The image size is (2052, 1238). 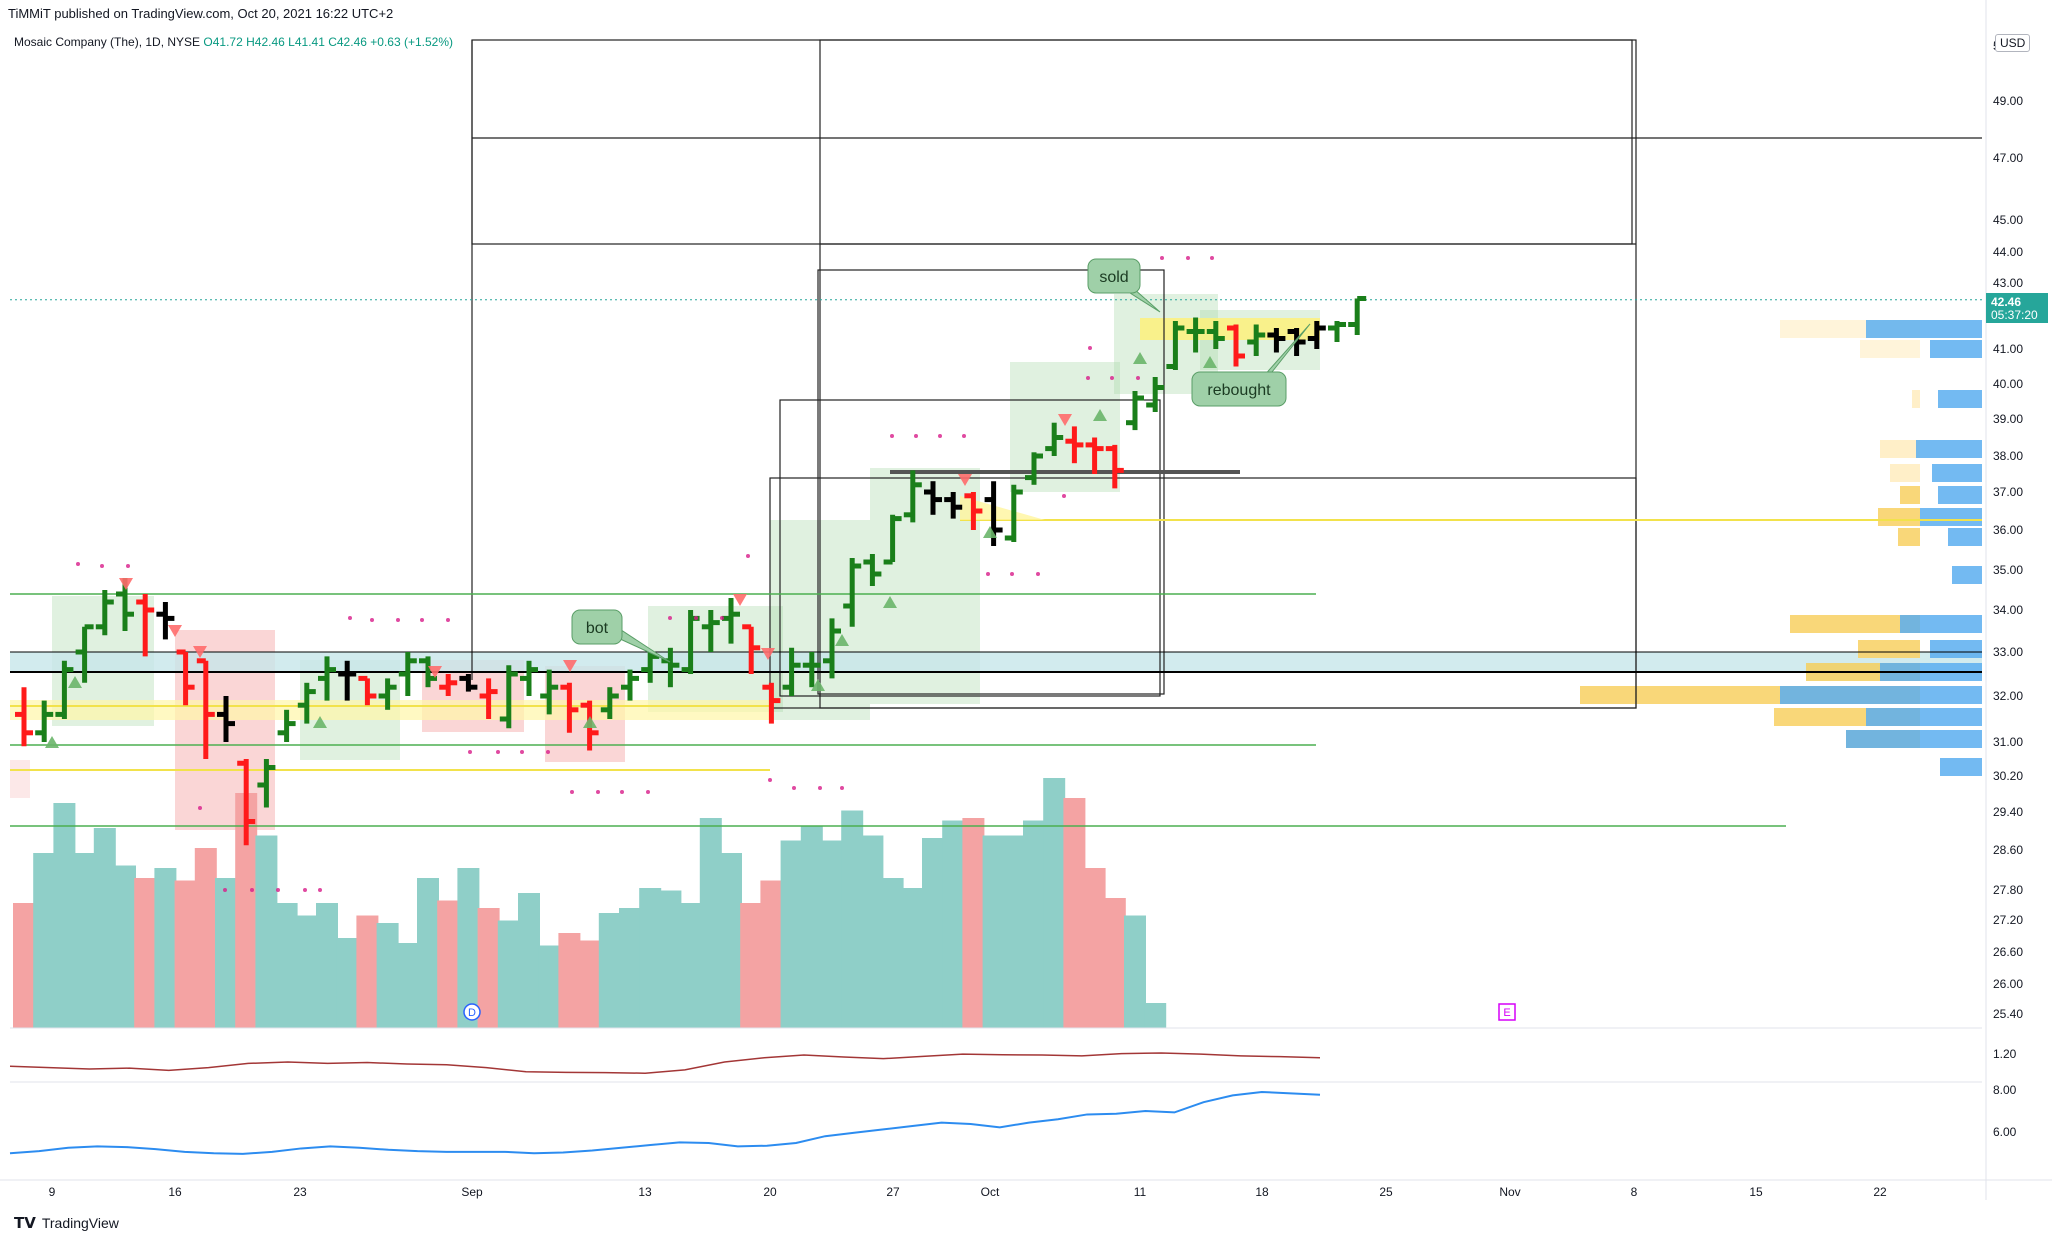 I want to click on price-tick-label: 44.00, so click(x=2008, y=252).